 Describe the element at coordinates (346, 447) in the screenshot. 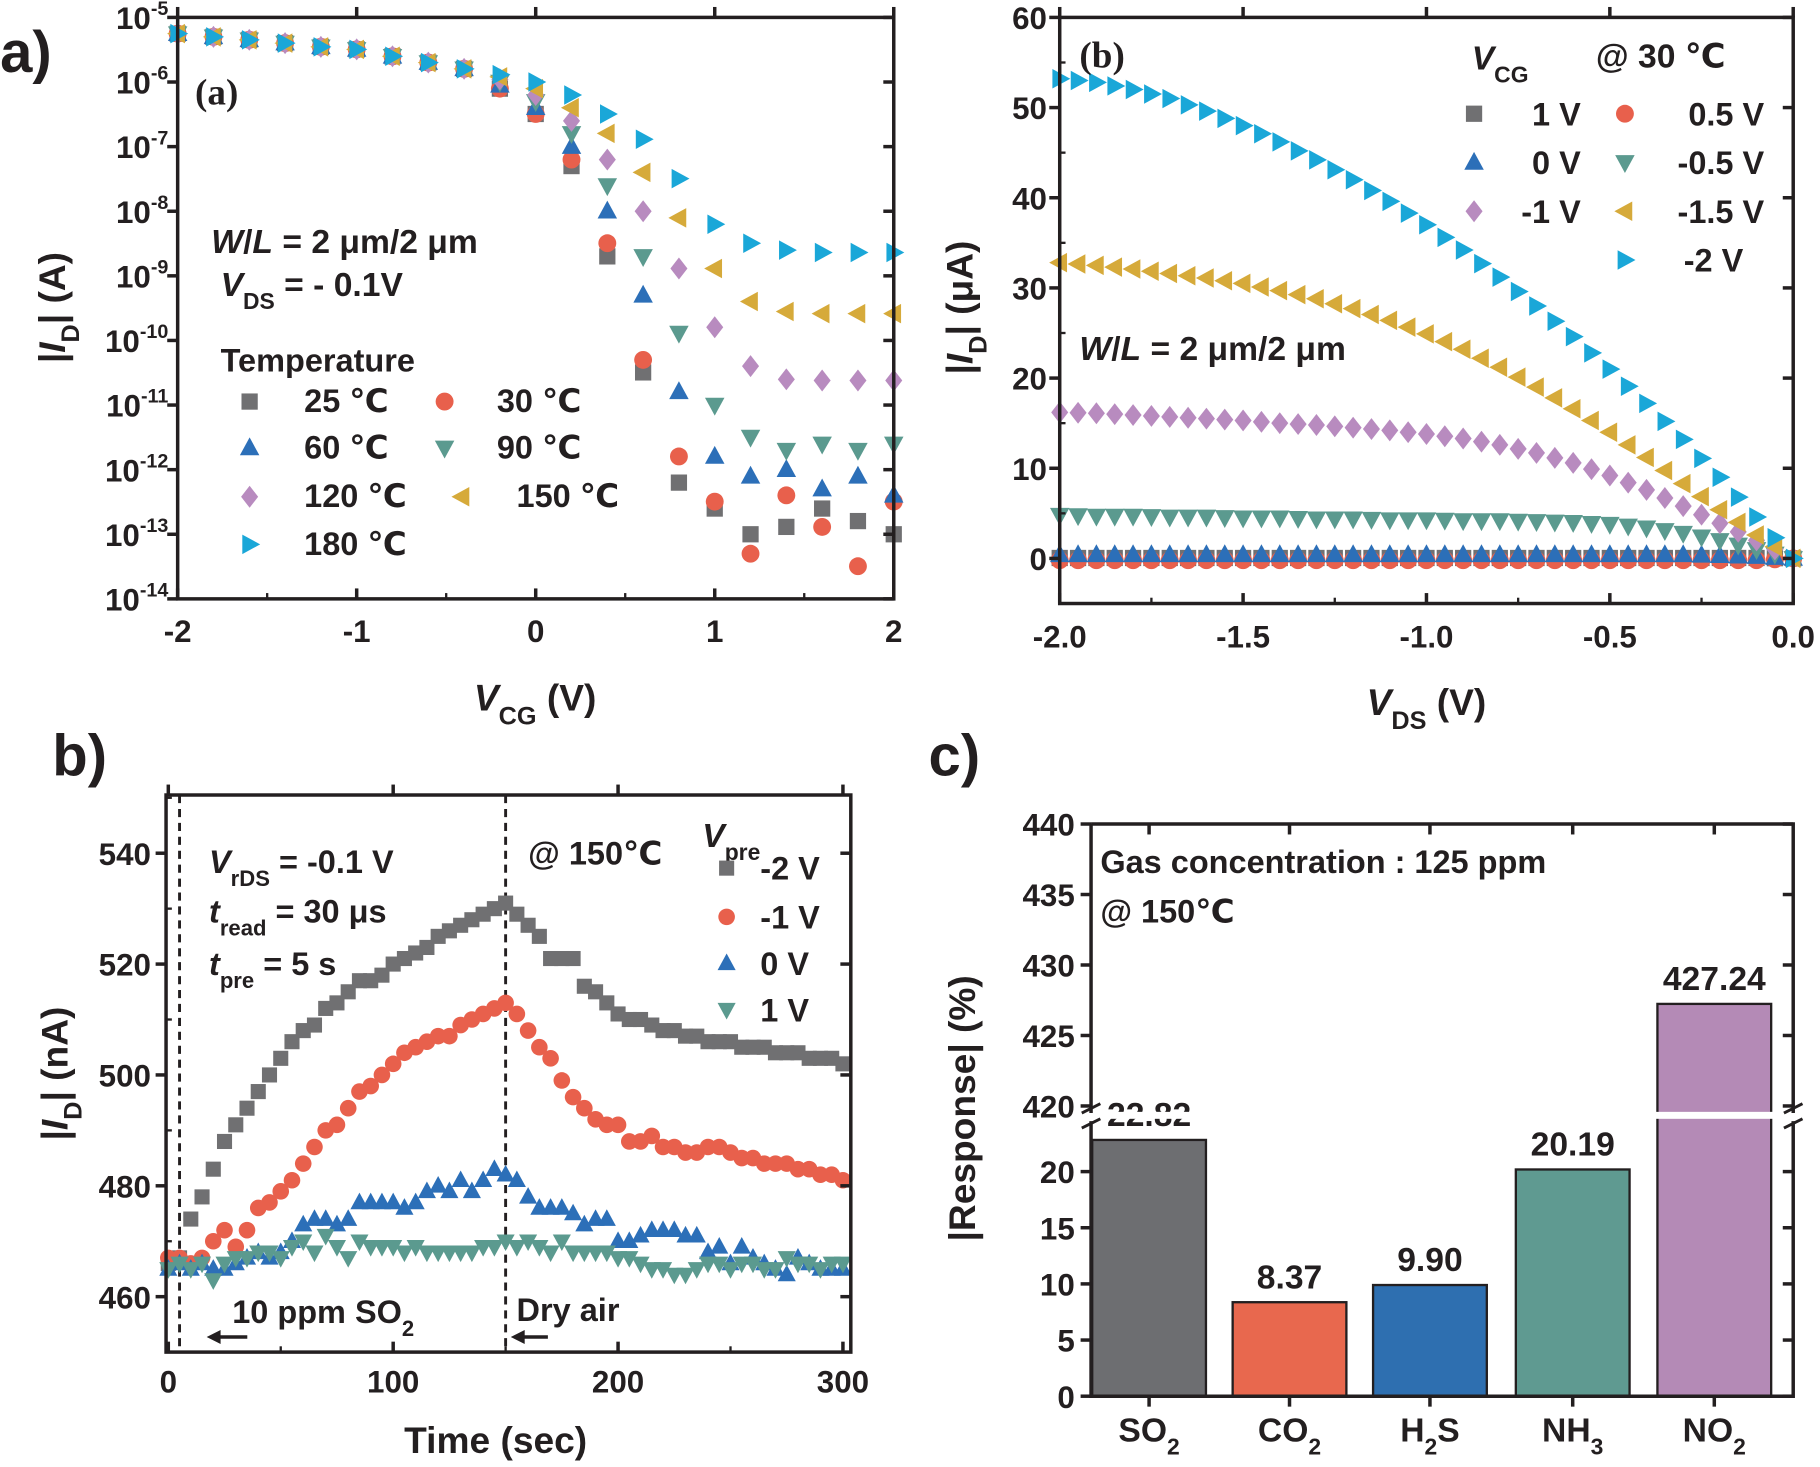

I see `legend-label: 60 ℃` at that location.